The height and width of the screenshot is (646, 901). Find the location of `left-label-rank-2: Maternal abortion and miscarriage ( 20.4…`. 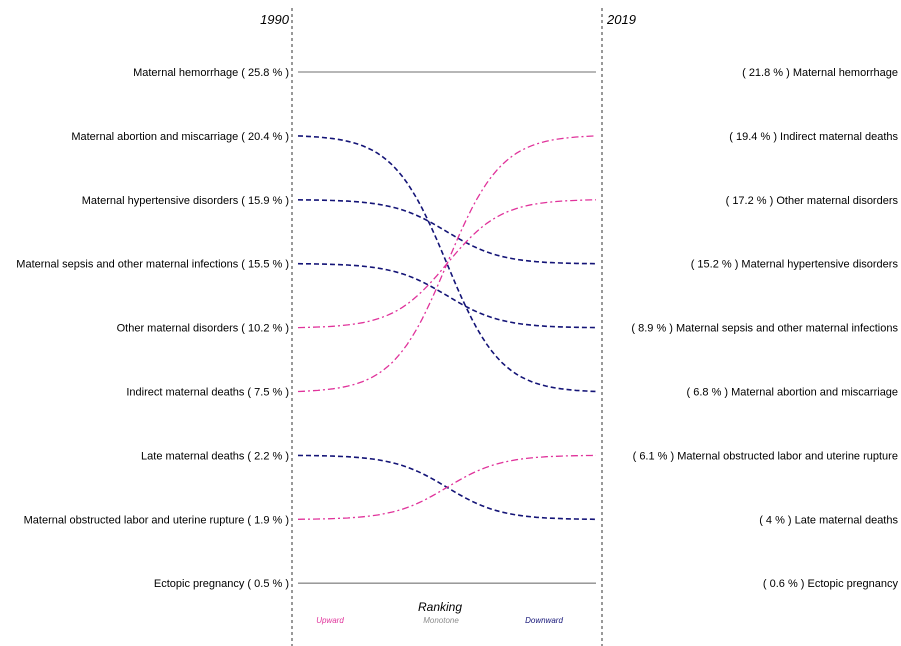

left-label-rank-2: Maternal abortion and miscarriage ( 20.4… is located at coordinates (180, 137).